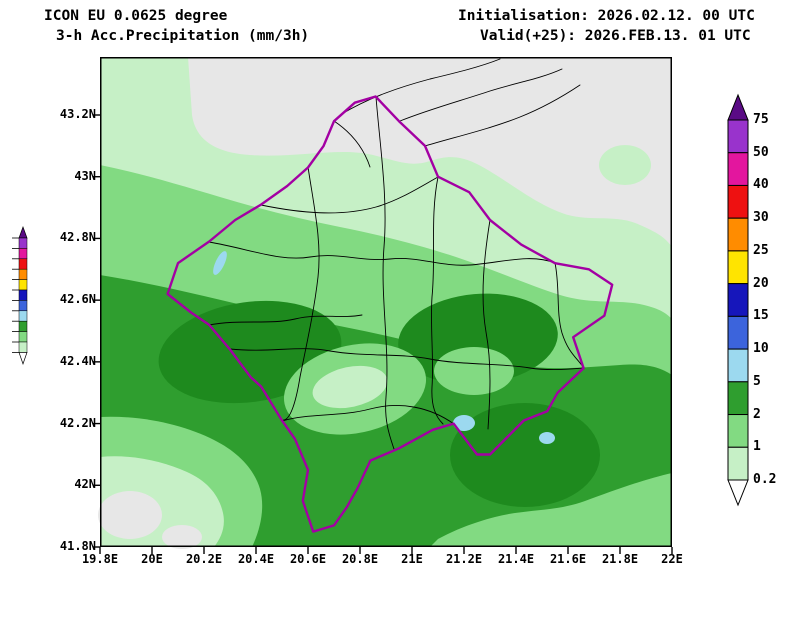 The width and height of the screenshot is (800, 618). Describe the element at coordinates (761, 349) in the screenshot. I see `legend-tick-label: 10` at that location.